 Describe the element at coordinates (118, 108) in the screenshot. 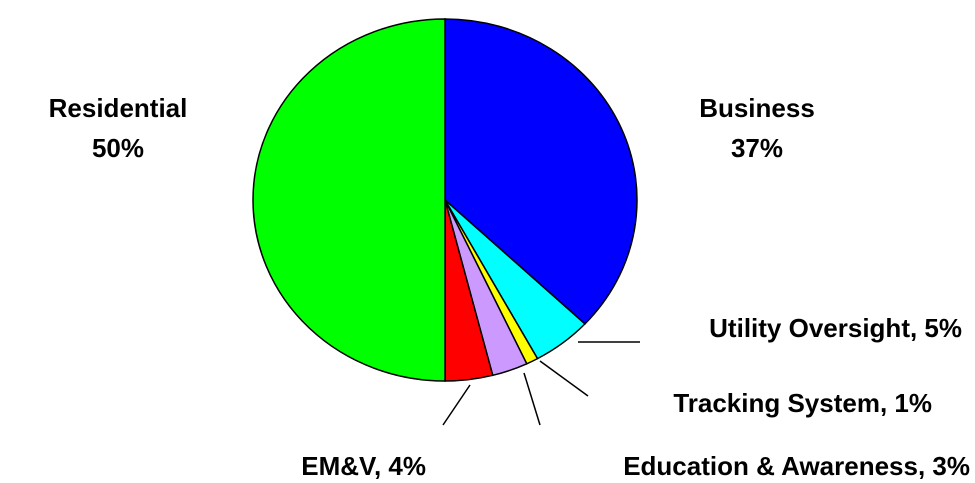

I see `slice-label: Residential` at that location.